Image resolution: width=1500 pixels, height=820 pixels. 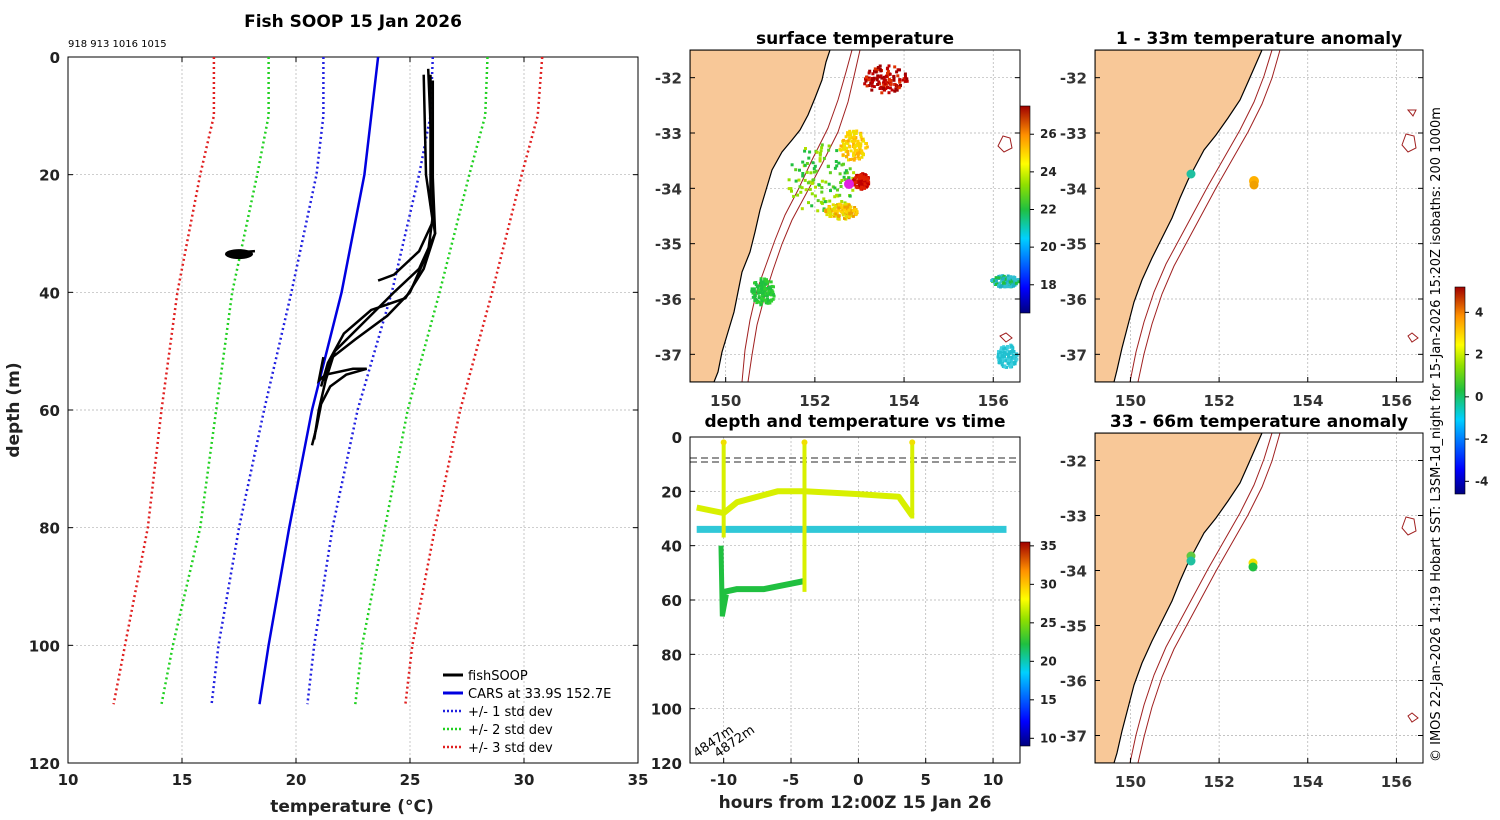 What do you see at coordinates (671, 547) in the screenshot?
I see `ts-ytick-label: 40` at bounding box center [671, 547].